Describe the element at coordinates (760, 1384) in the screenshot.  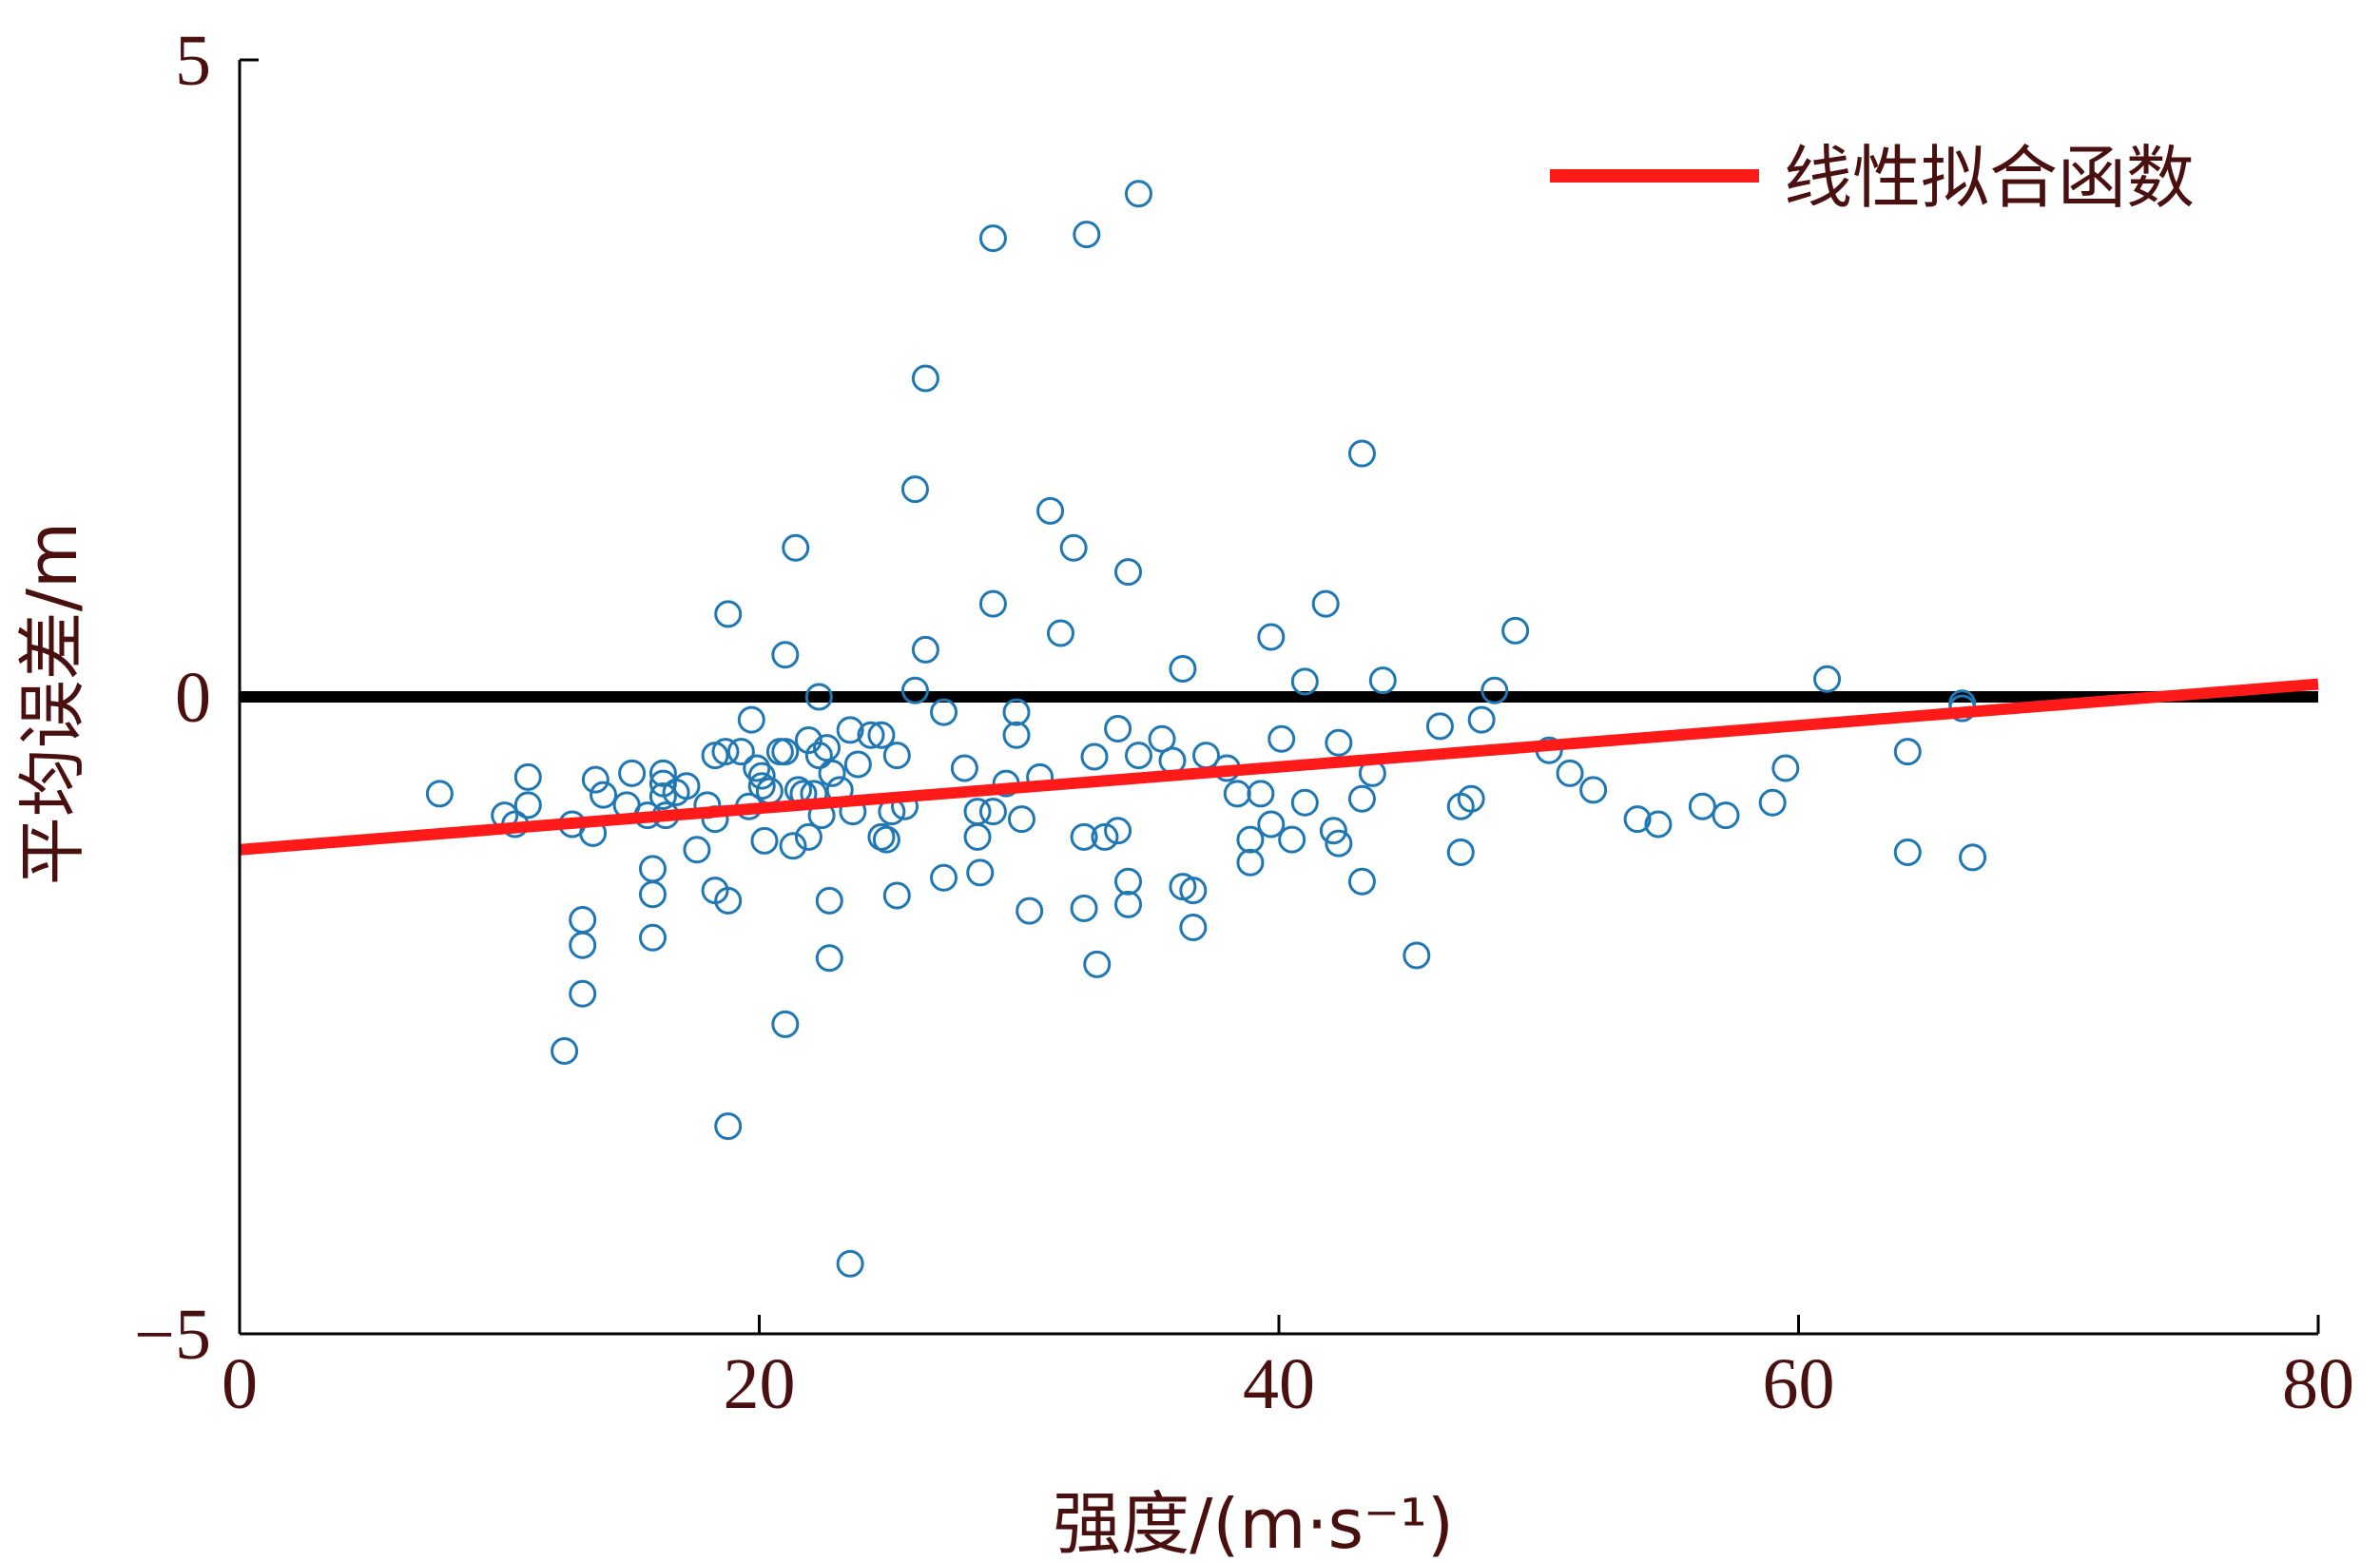
I see `x-tick-label: 20` at that location.